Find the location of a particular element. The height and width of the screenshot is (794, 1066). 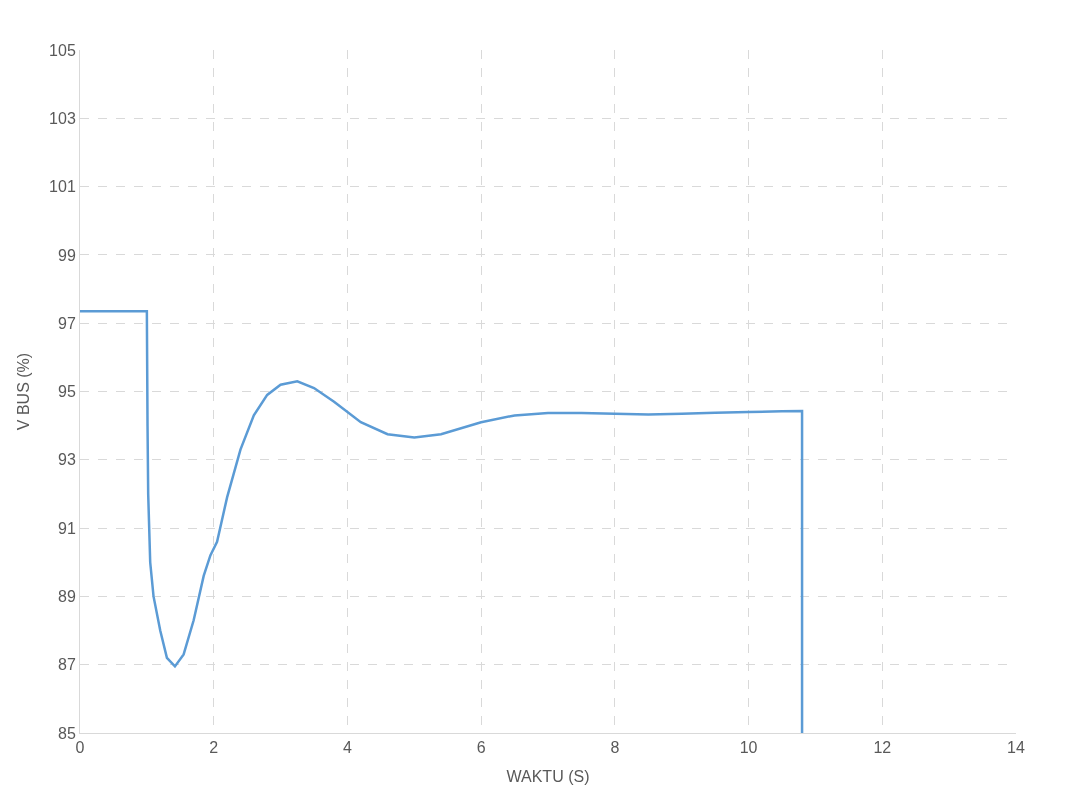

y-axis-title: V BUS (%) is located at coordinates (23, 391).